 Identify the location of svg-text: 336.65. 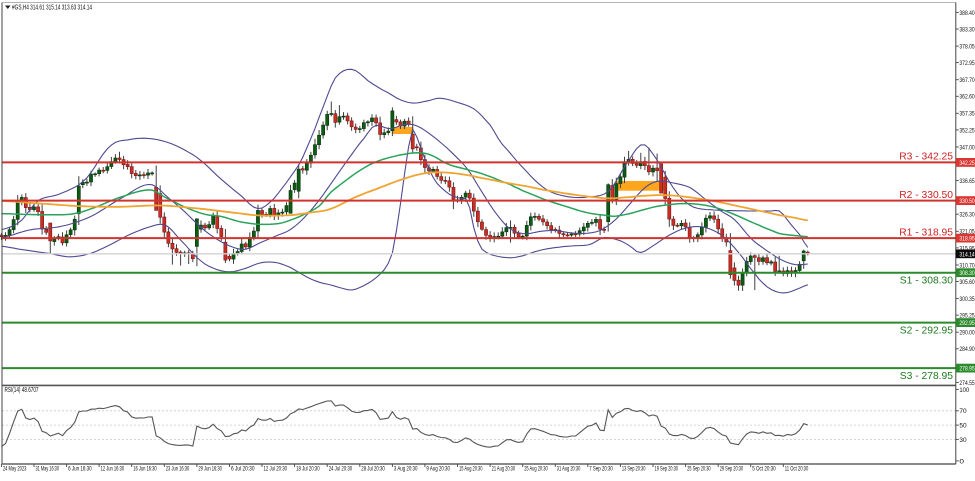
(966, 181).